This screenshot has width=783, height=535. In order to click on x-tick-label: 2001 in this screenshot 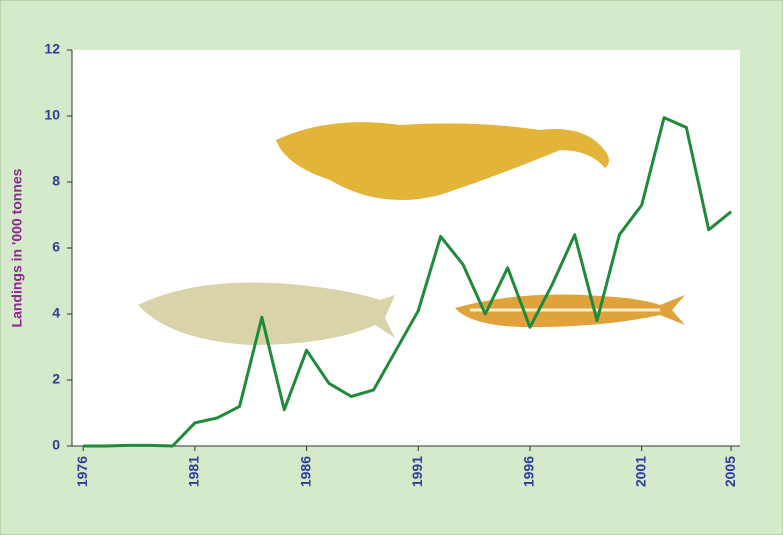, I will do `click(640, 471)`.